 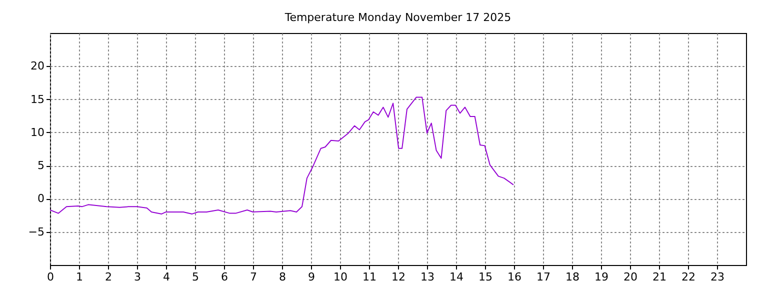 I want to click on x-tick-label: 11, so click(x=369, y=277).